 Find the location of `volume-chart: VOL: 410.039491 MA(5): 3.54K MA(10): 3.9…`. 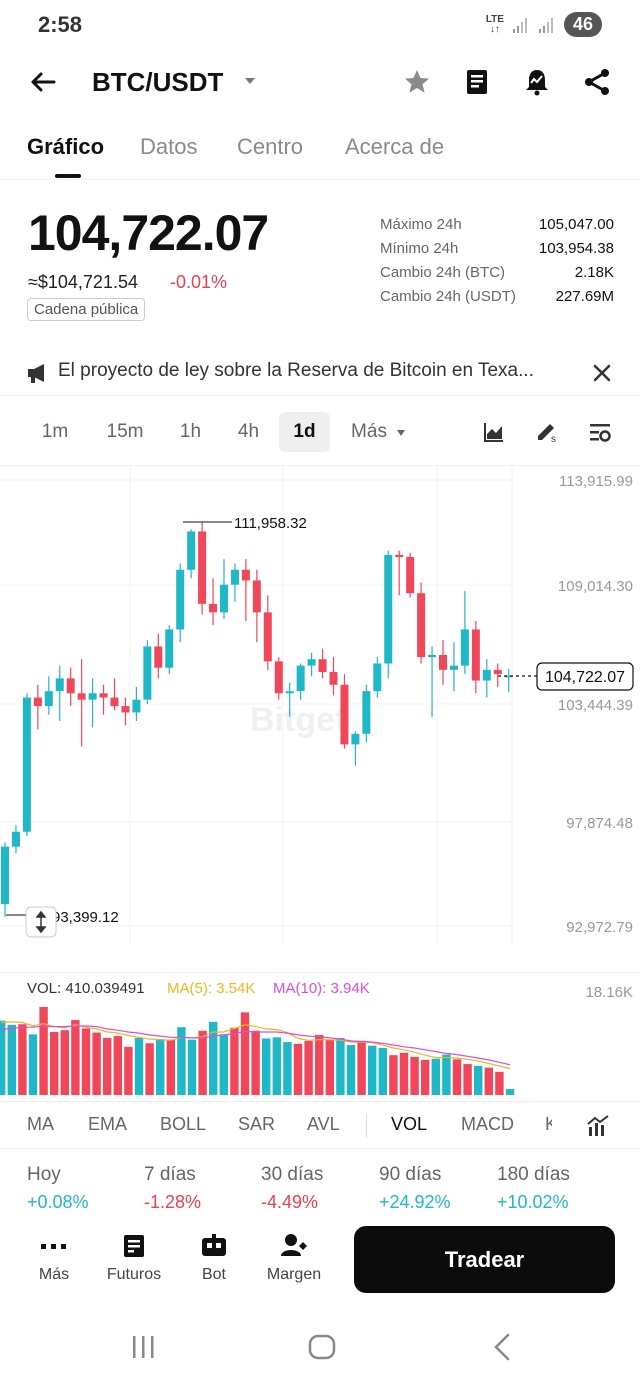

volume-chart: VOL: 410.039491 MA(5): 3.54K MA(10): 3.9… is located at coordinates (320, 1036).